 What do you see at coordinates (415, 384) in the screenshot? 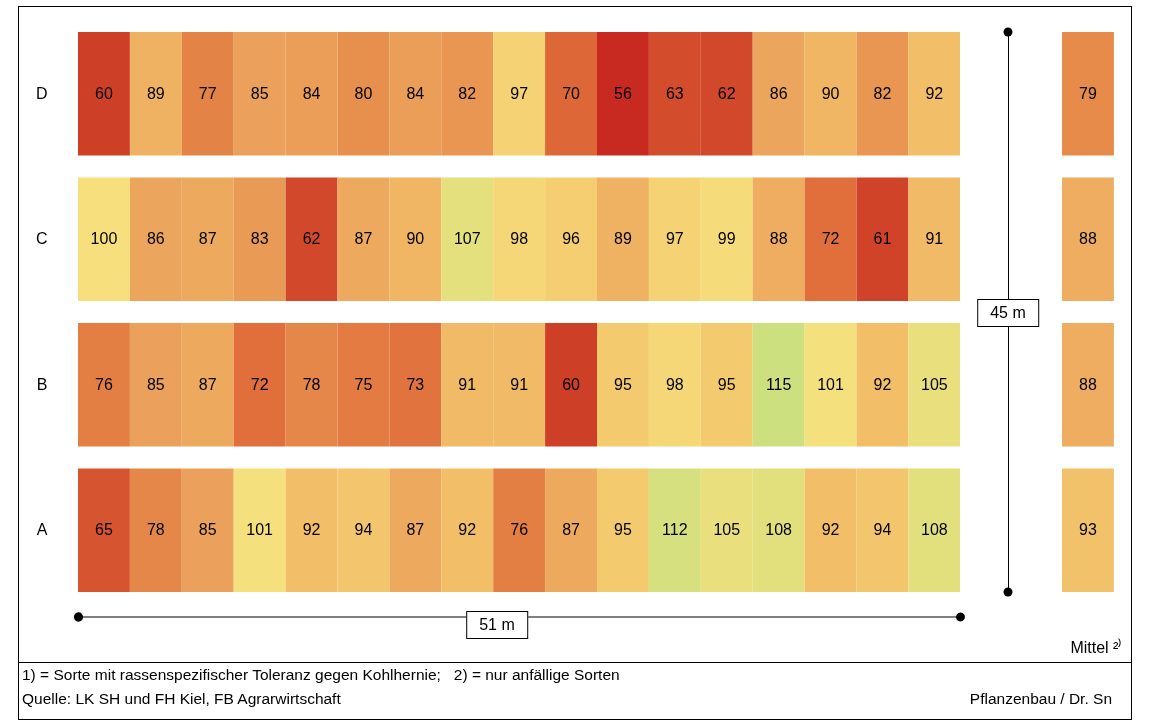
I see `data-label: 73` at bounding box center [415, 384].